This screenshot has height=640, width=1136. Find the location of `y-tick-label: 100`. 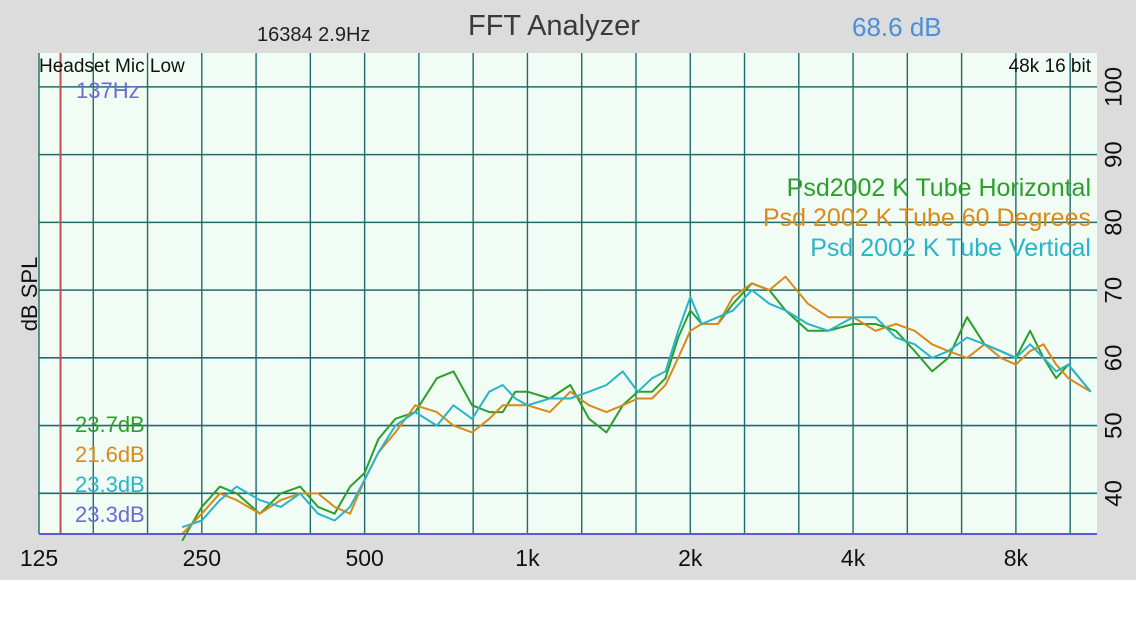

y-tick-label: 100 is located at coordinates (1114, 87).